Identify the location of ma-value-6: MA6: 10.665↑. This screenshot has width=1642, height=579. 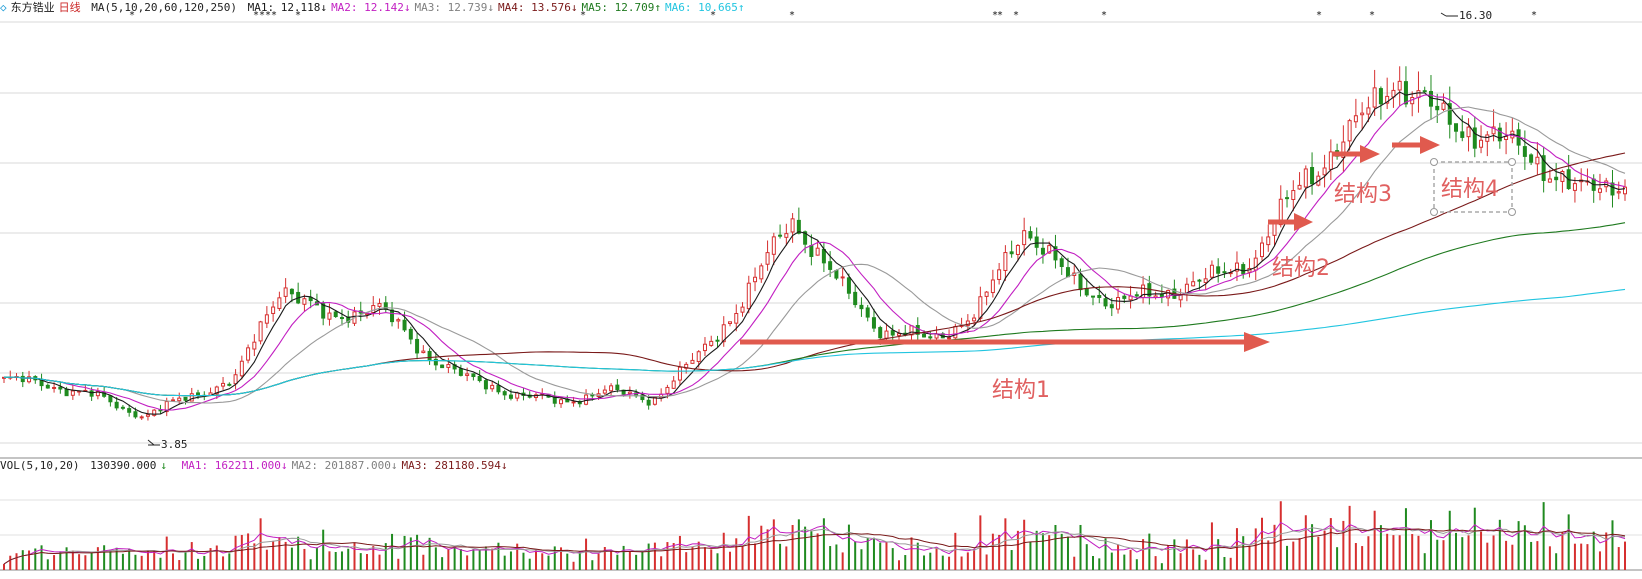
(705, 7).